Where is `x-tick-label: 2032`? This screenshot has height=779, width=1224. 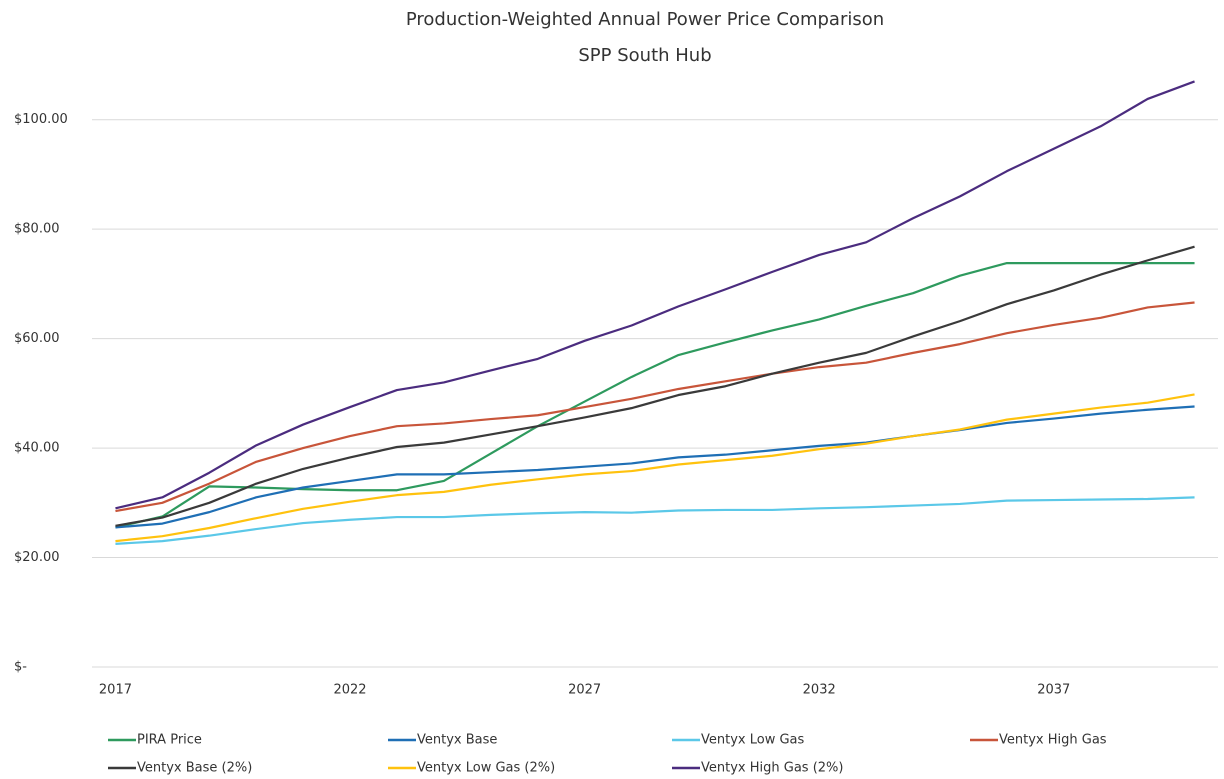
x-tick-label: 2032 is located at coordinates (819, 690).